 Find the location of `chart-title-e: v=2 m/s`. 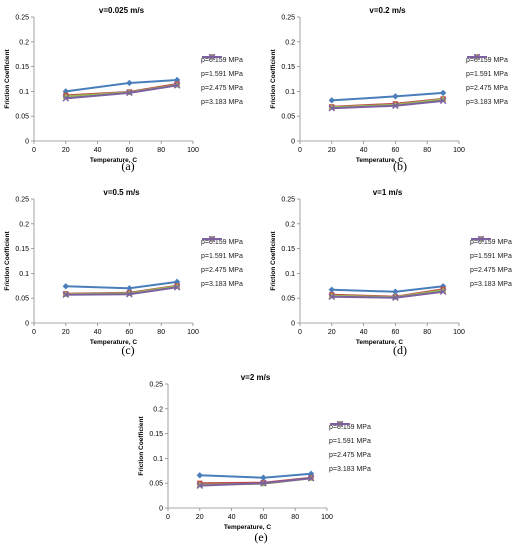

chart-title-e: v=2 m/s is located at coordinates (256, 377).